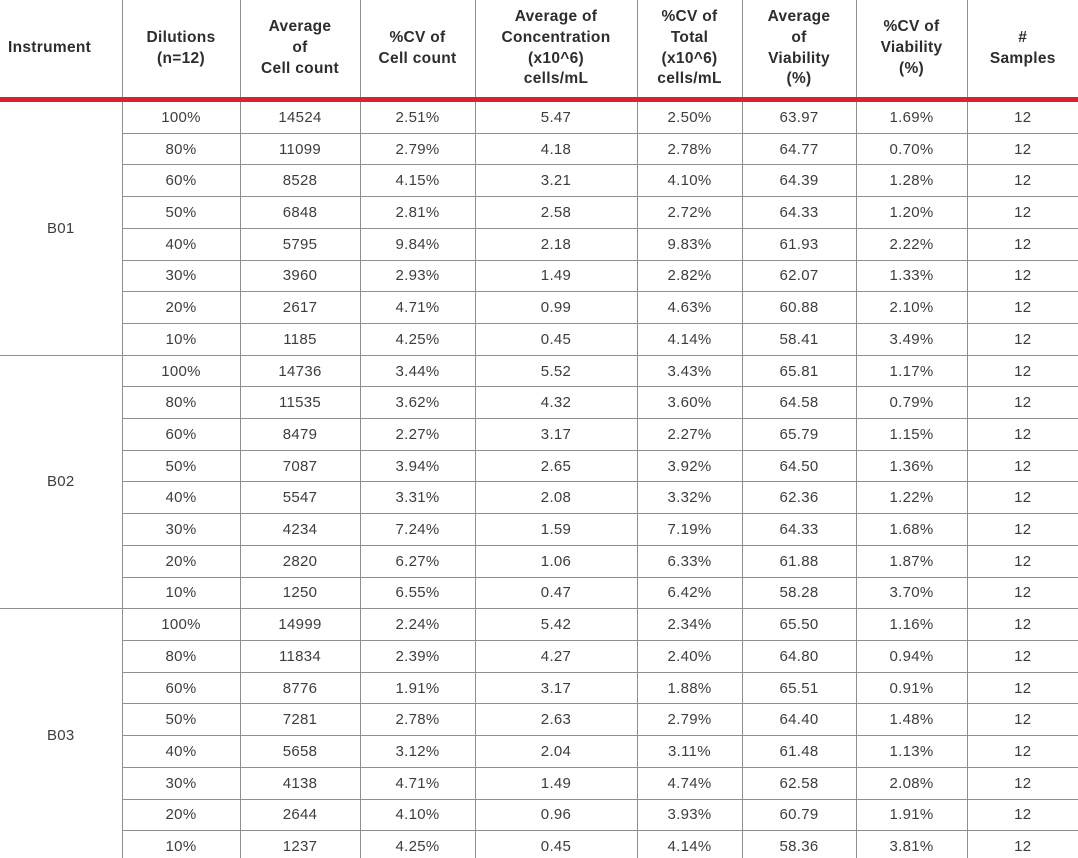  Describe the element at coordinates (798, 371) in the screenshot. I see `avg-viability-cell: 65.81` at that location.